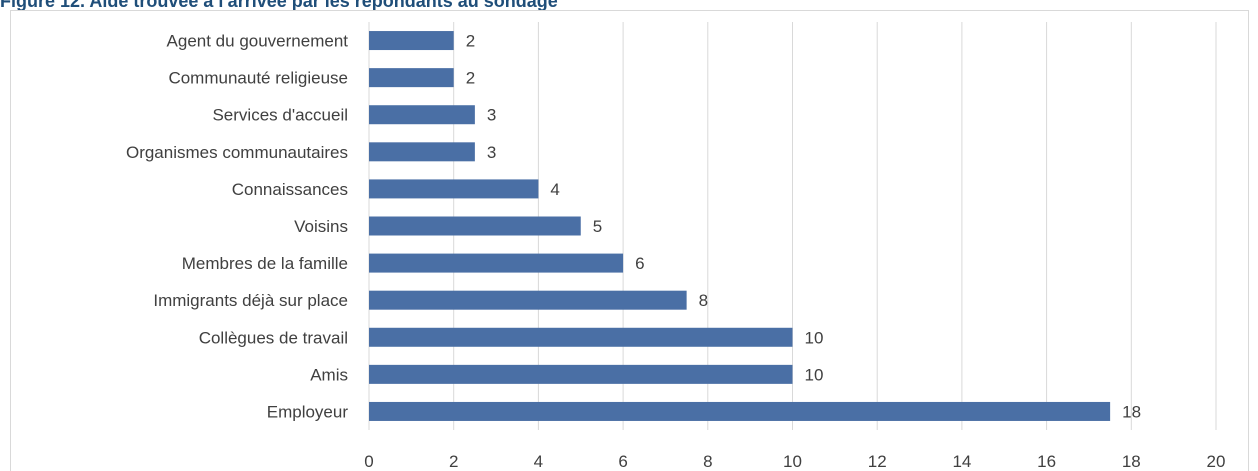 The width and height of the screenshot is (1258, 471). Describe the element at coordinates (703, 300) in the screenshot. I see `data-label: 8` at that location.